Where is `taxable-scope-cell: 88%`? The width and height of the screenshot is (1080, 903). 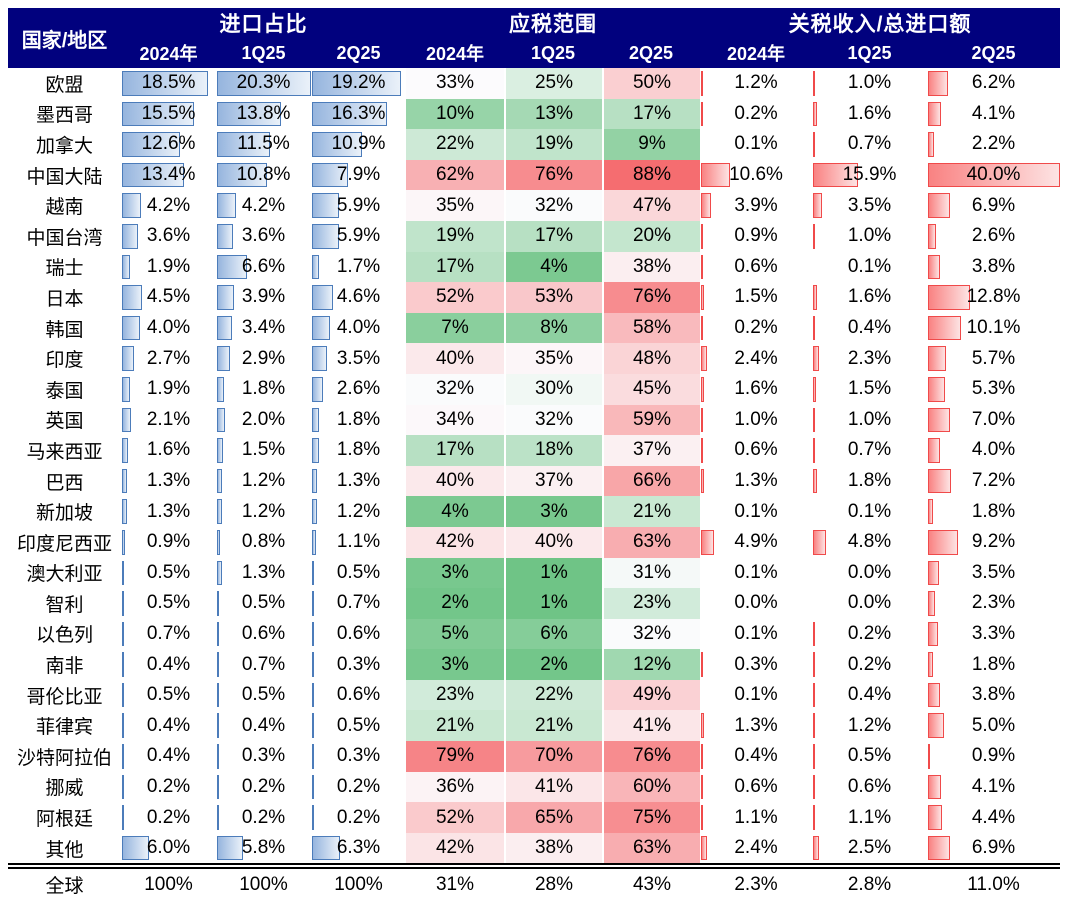 taxable-scope-cell: 88% is located at coordinates (651, 175).